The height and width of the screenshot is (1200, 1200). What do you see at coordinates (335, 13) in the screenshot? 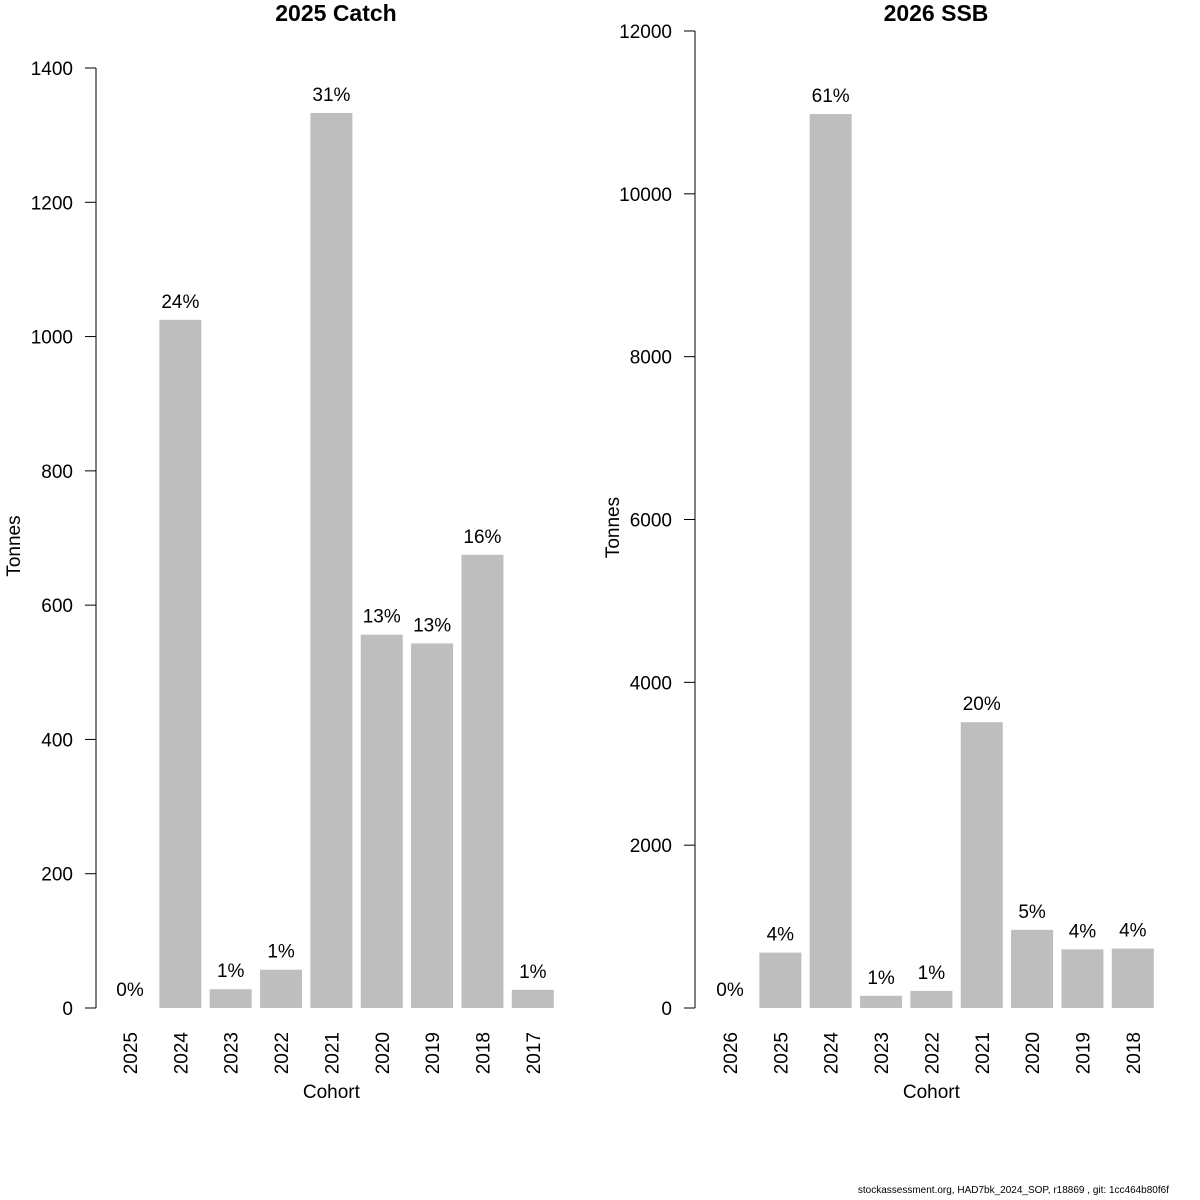
I see `chart-title: 2025 Catch` at bounding box center [335, 13].